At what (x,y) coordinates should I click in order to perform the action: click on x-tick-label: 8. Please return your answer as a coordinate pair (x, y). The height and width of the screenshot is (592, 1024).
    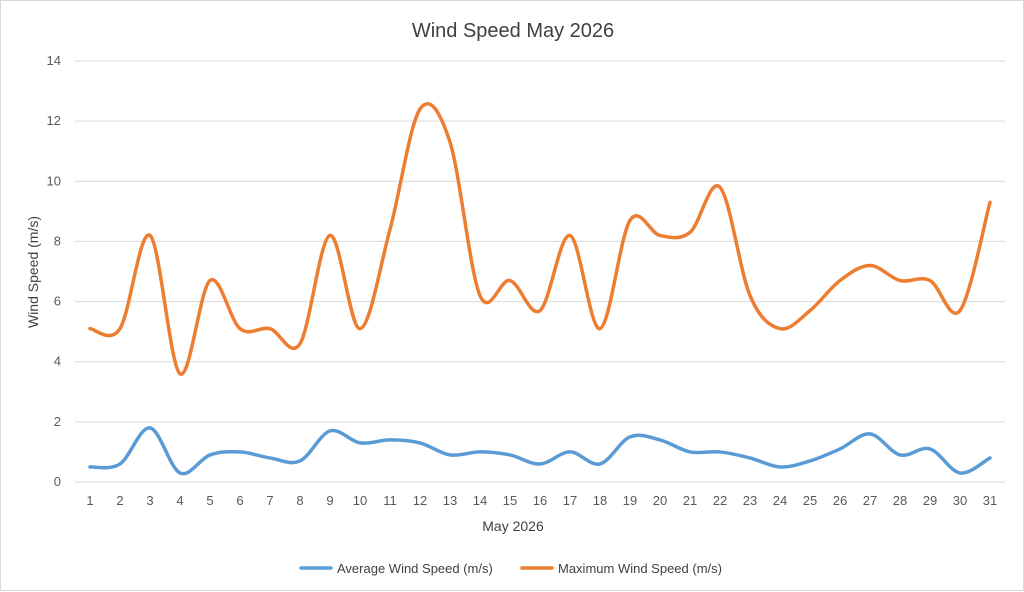
    Looking at the image, I should click on (299, 500).